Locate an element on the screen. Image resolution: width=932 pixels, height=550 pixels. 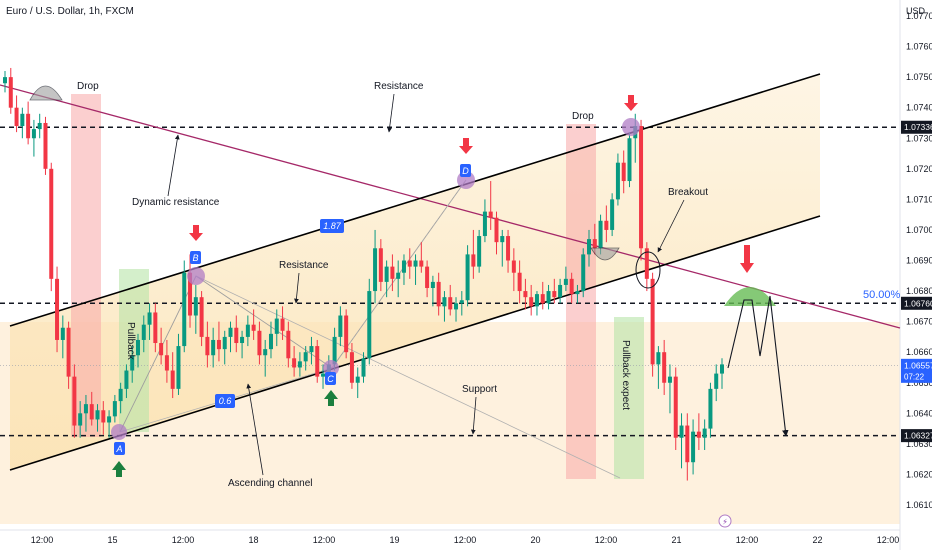
event-flash-icon: ⚡ is located at coordinates (725, 521).